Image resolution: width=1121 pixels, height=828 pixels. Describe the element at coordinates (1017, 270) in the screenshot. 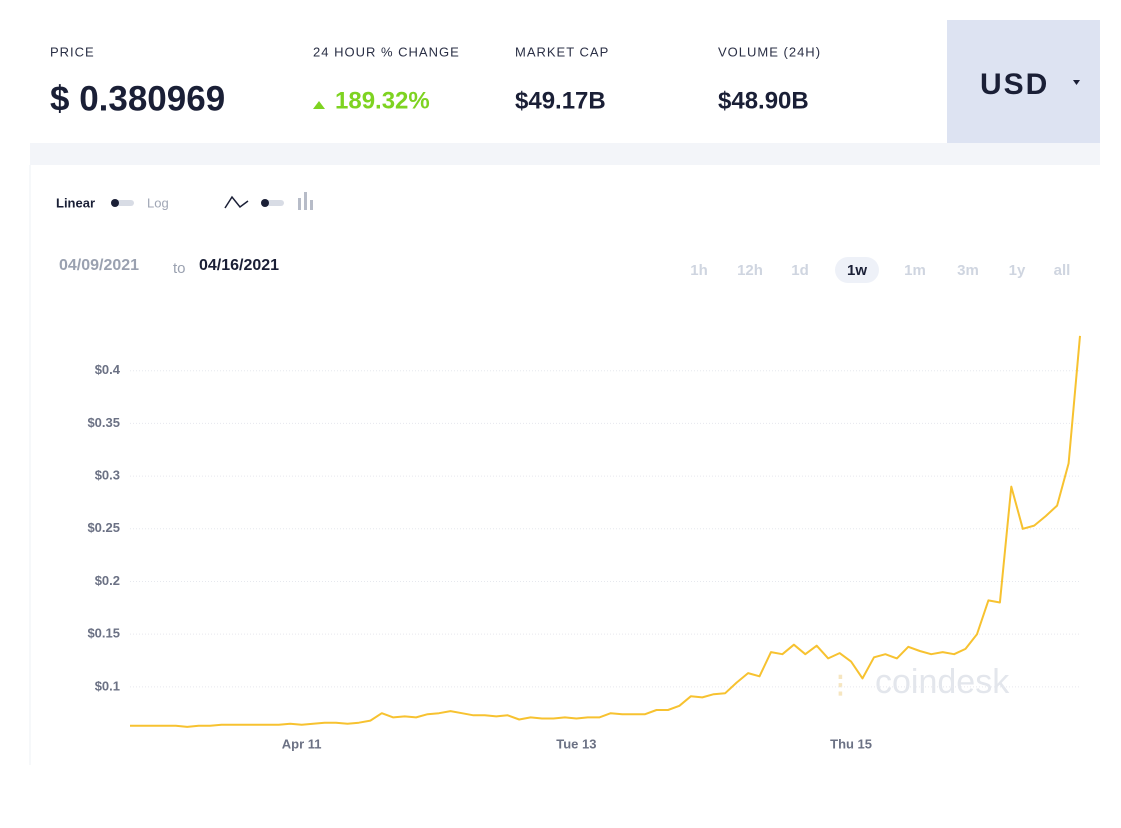

I see `range-button: 1y` at that location.